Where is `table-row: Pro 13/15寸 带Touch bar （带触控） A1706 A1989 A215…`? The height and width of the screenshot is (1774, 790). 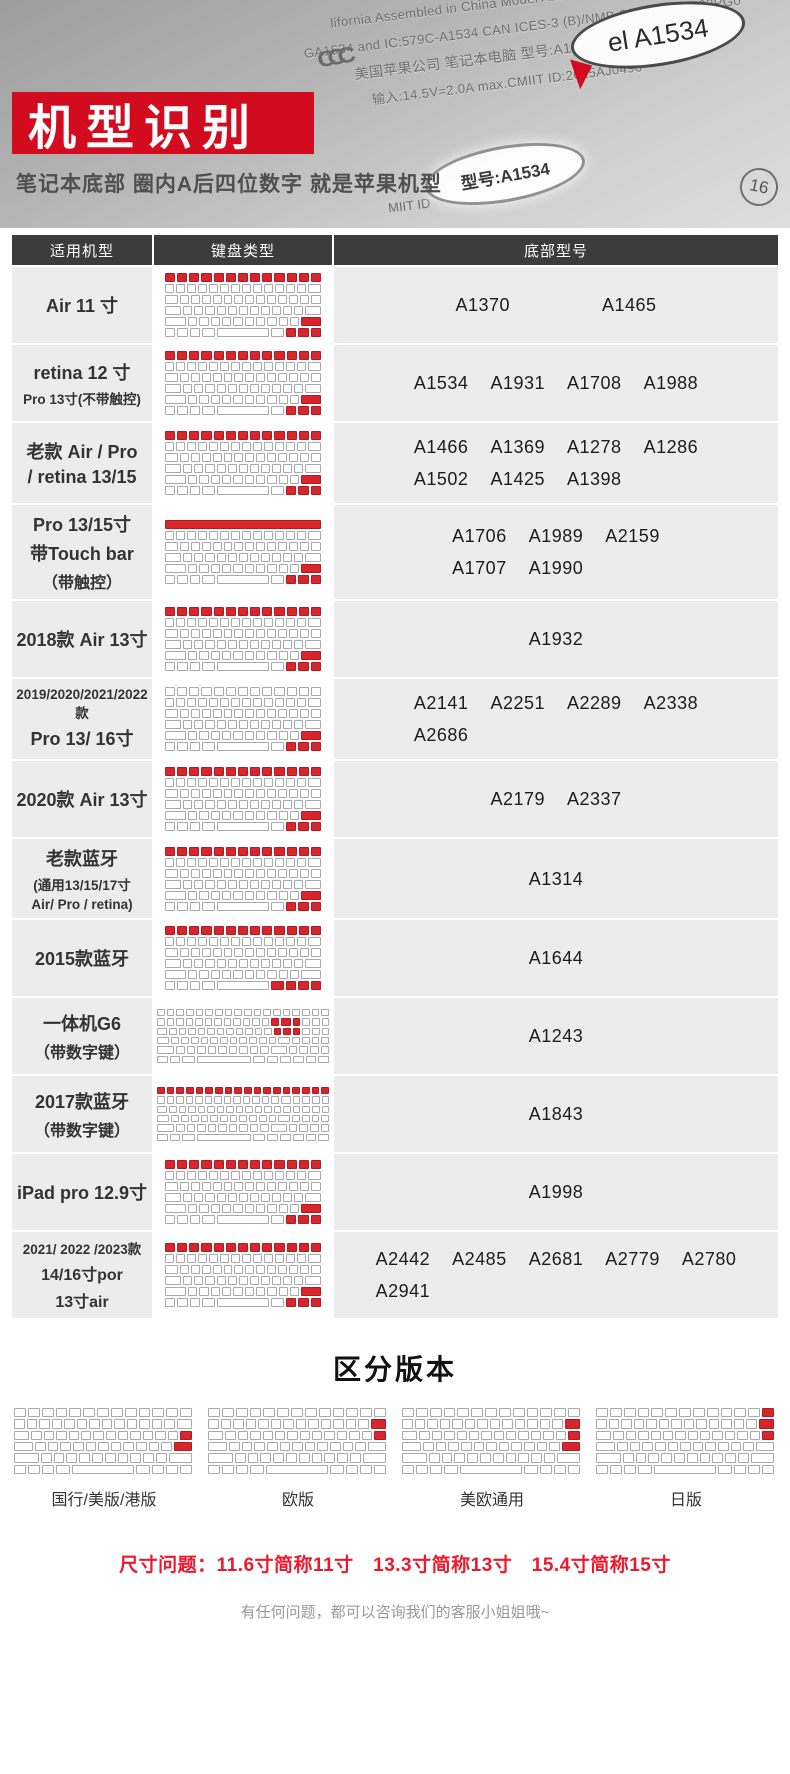
table-row: Pro 13/15寸 带Touch bar （带触控） A1706 A1989 A215… is located at coordinates (395, 552).